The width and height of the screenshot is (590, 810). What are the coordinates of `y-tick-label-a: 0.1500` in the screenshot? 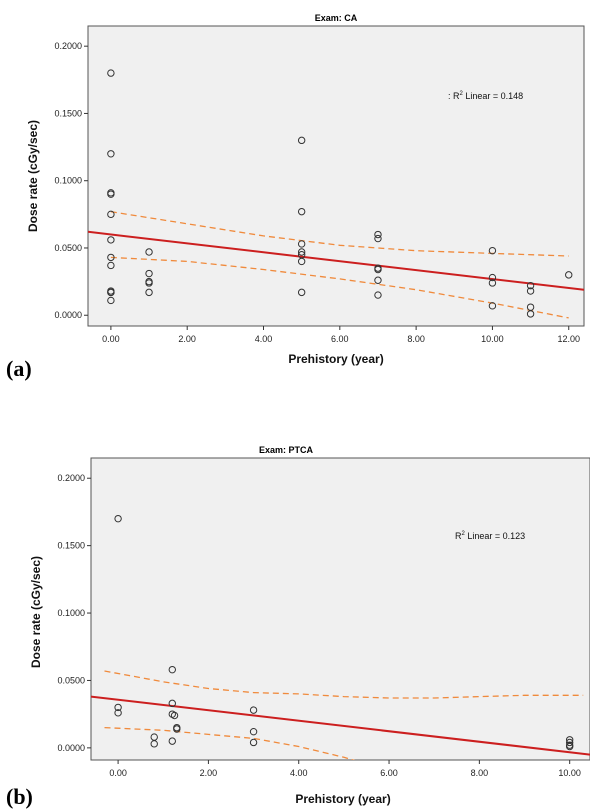 It's located at (68, 113).